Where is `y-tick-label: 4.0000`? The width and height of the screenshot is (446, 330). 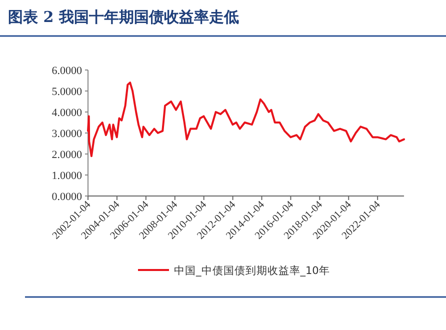 y-tick-label: 4.0000 is located at coordinates (67, 113).